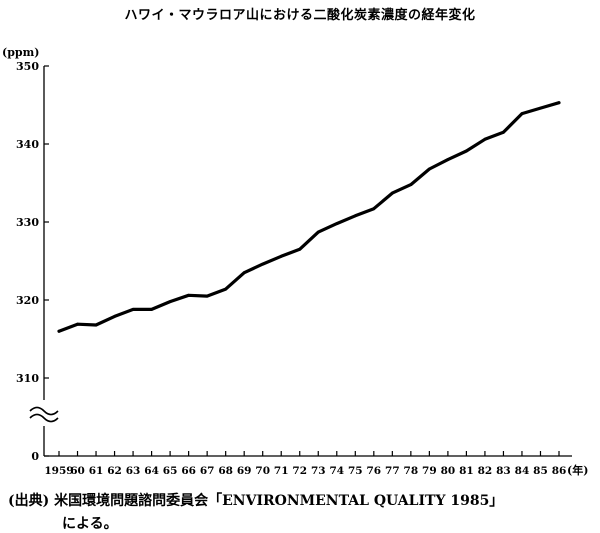  Describe the element at coordinates (374, 471) in the screenshot. I see `x-tick-label: 76` at that location.